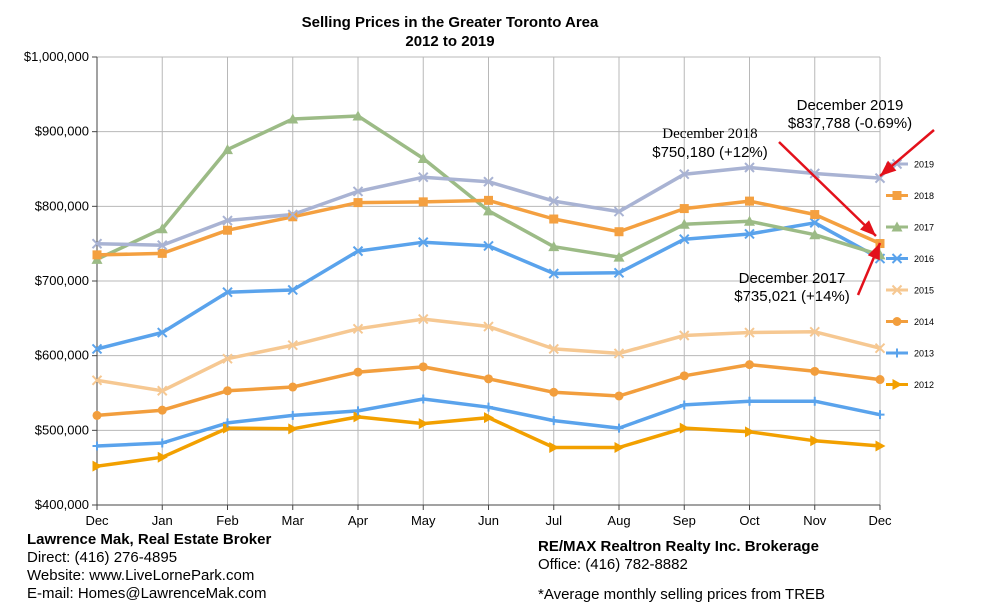 The width and height of the screenshot is (993, 609). I want to click on x-tick-label: Feb, so click(227, 520).